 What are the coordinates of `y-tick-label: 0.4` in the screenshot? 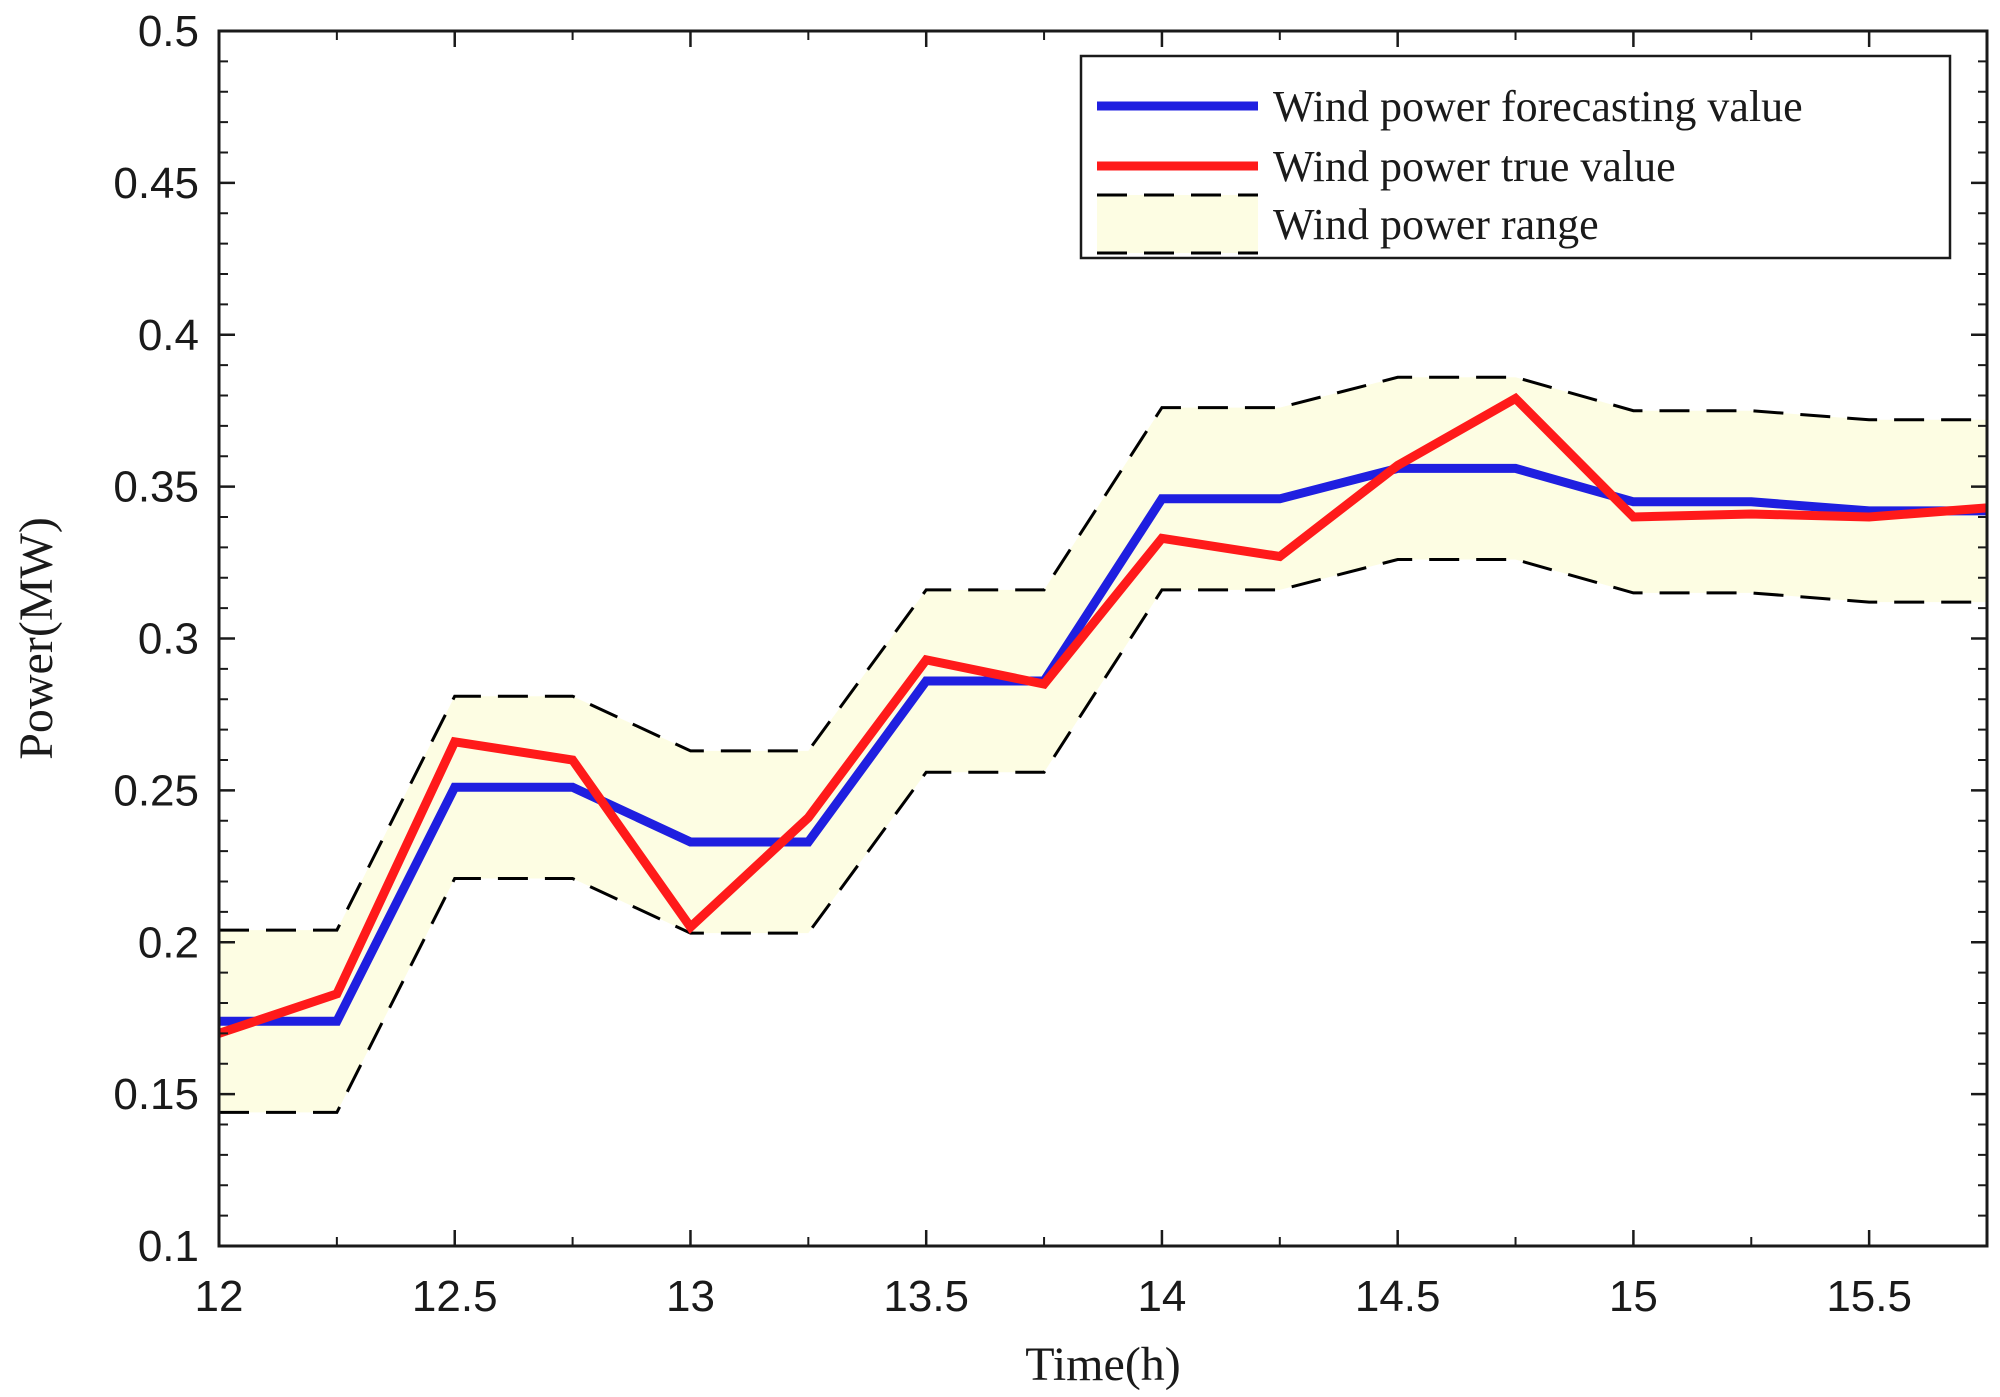 It's located at (168, 335).